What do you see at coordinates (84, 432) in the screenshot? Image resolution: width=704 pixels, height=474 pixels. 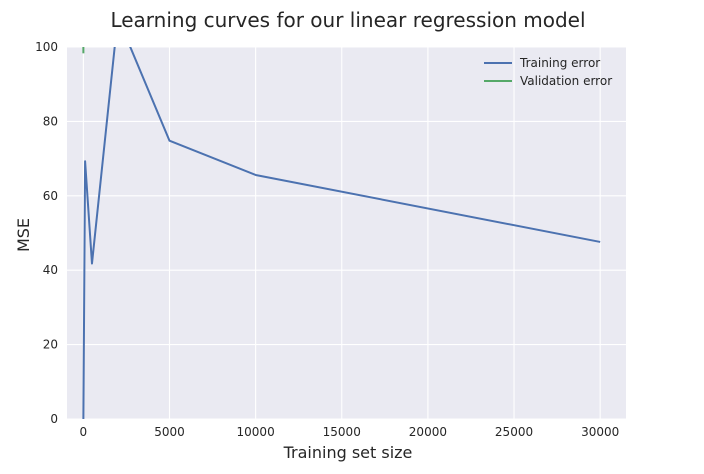 I see `x-tick-label: 0` at bounding box center [84, 432].